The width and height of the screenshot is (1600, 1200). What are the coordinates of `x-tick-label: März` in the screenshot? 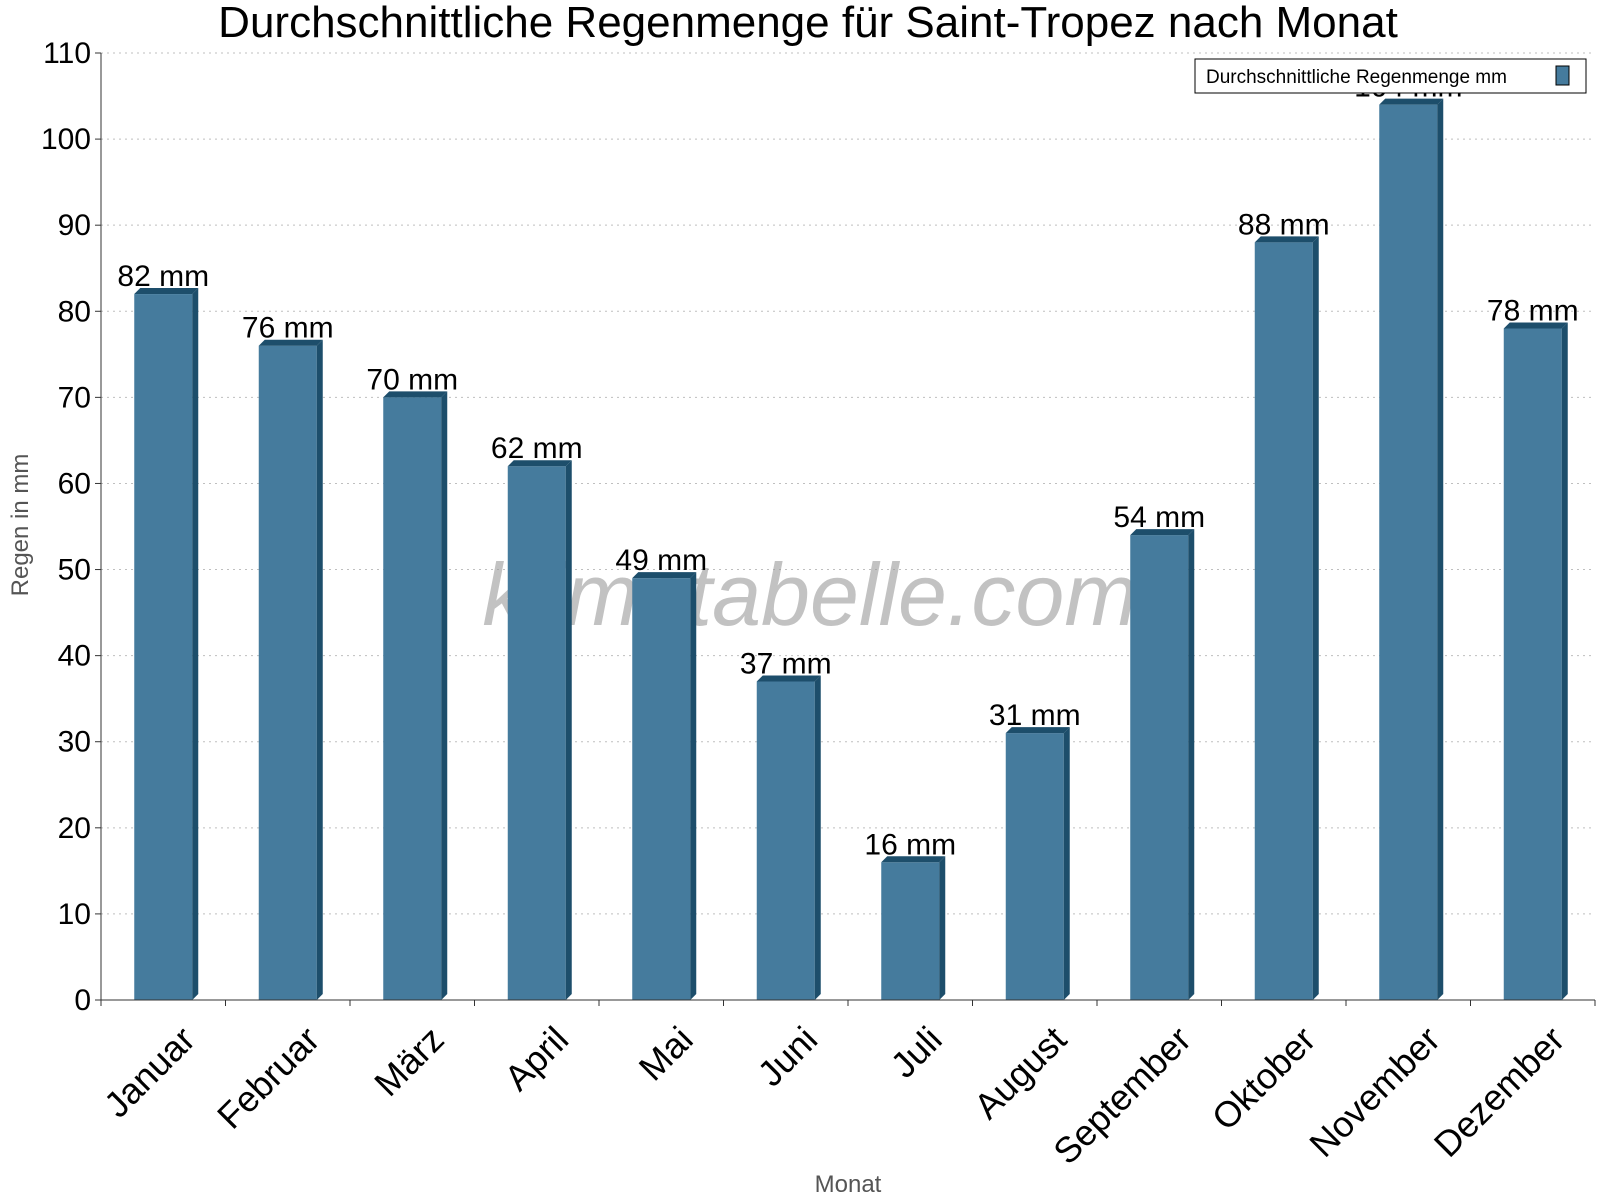 It's located at (409, 1061).